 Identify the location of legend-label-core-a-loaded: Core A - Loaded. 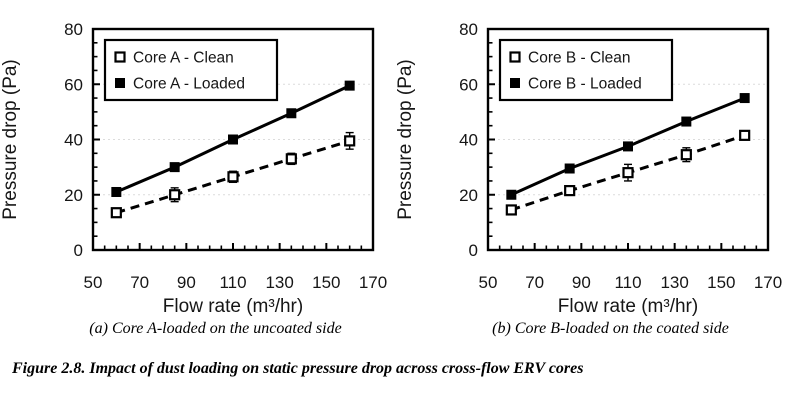
(189, 84).